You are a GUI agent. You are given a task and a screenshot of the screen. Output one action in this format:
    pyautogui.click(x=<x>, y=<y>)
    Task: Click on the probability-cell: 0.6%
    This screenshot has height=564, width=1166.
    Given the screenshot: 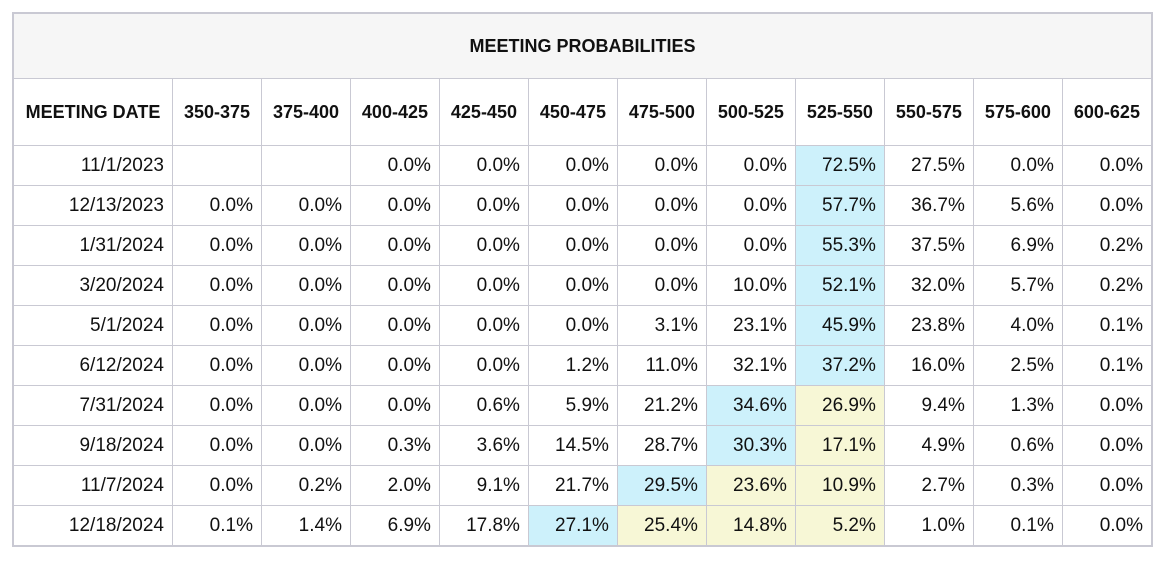 What is the action you would take?
    pyautogui.click(x=483, y=405)
    